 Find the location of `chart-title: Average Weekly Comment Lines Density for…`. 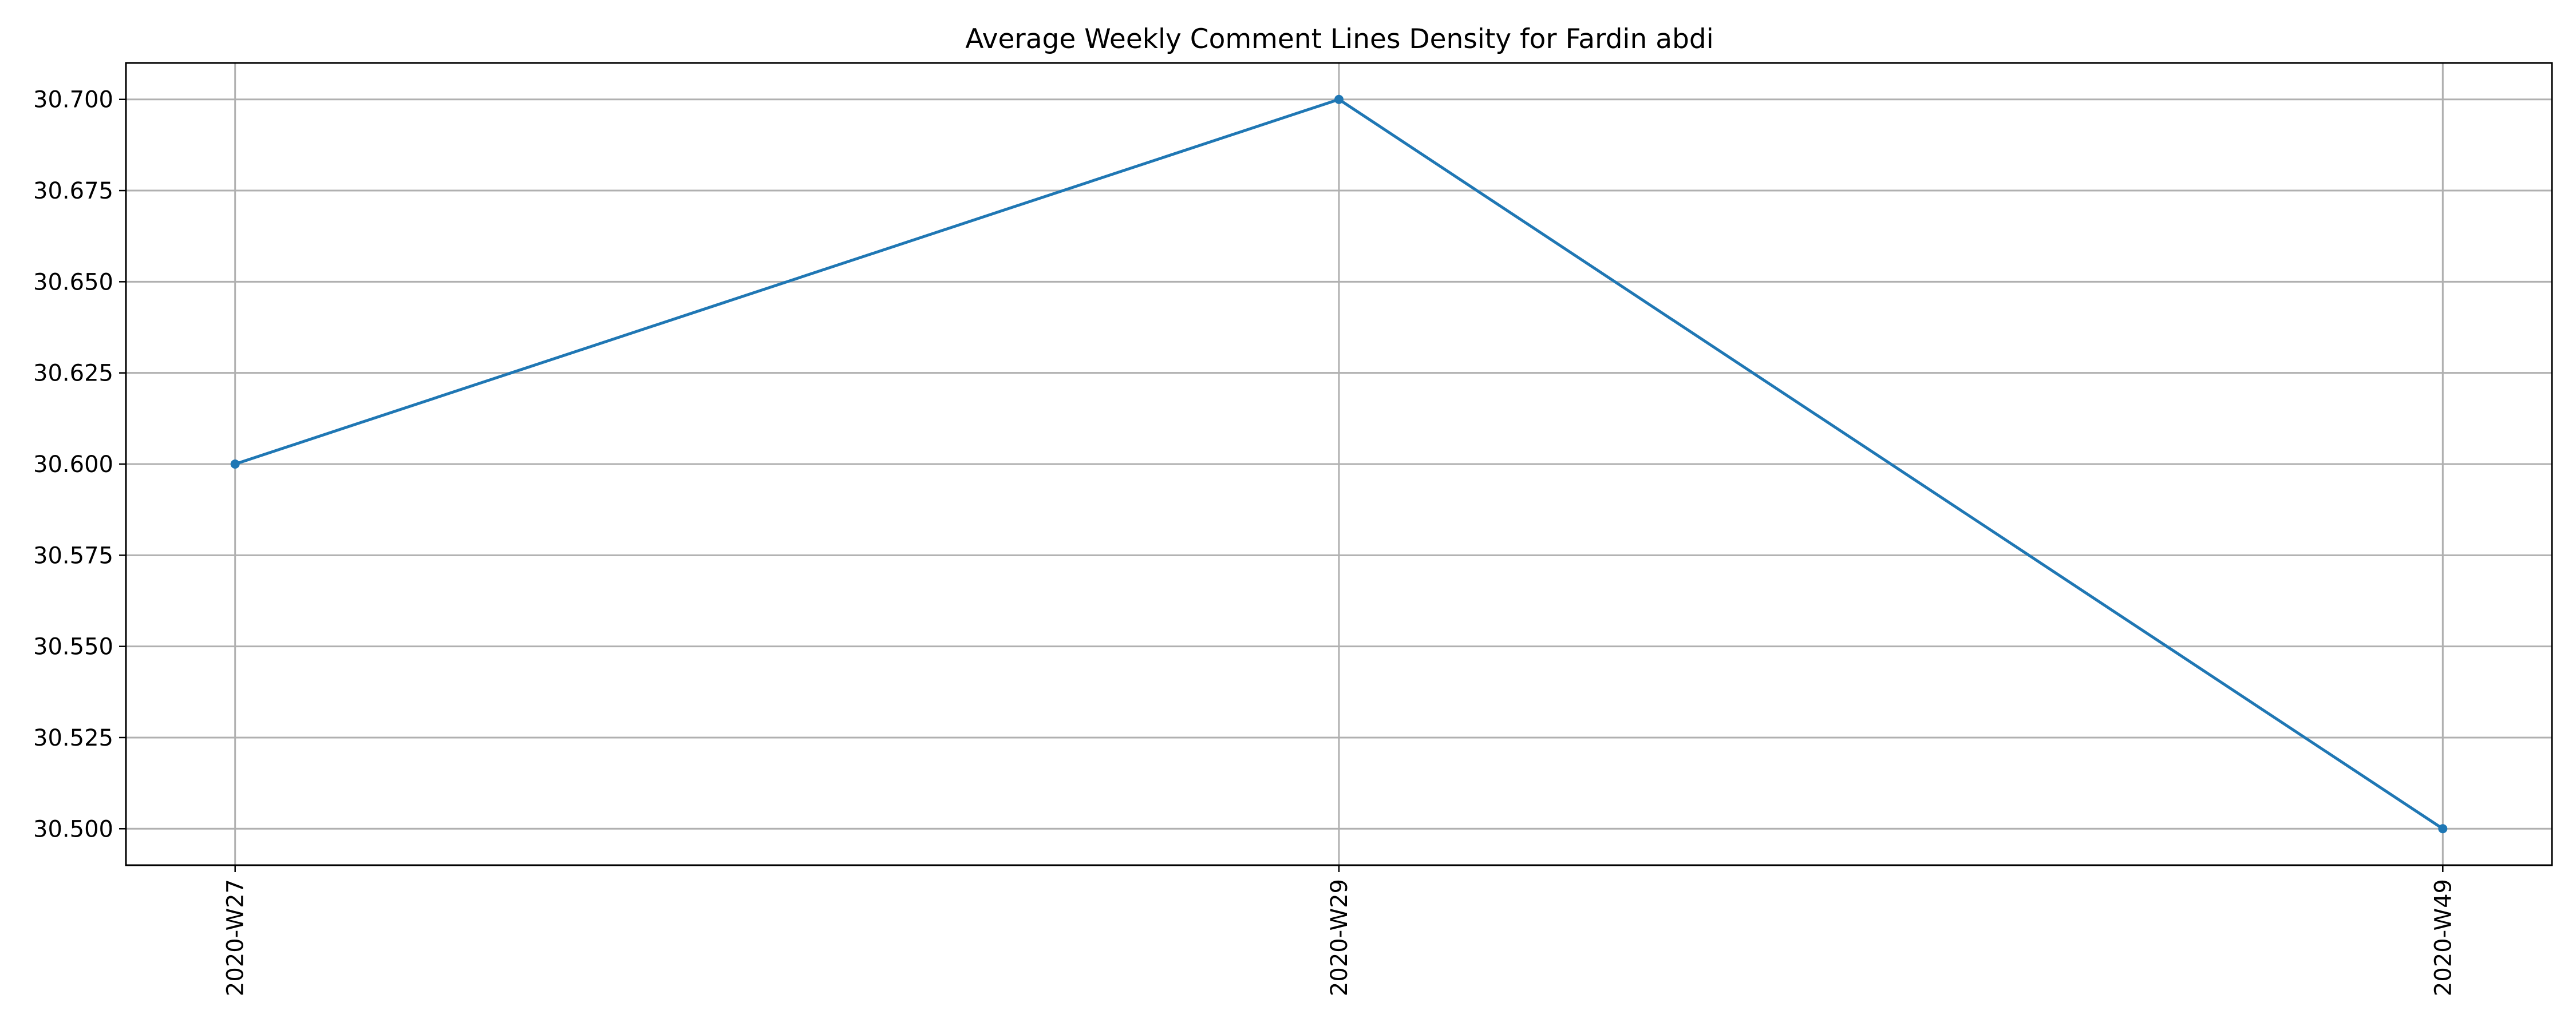

chart-title: Average Weekly Comment Lines Density for… is located at coordinates (1339, 39).